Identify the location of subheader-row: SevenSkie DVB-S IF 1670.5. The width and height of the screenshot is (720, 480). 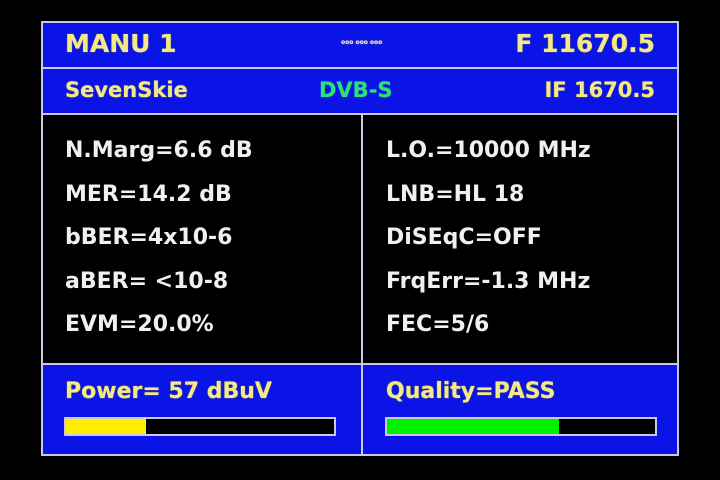
(360, 92).